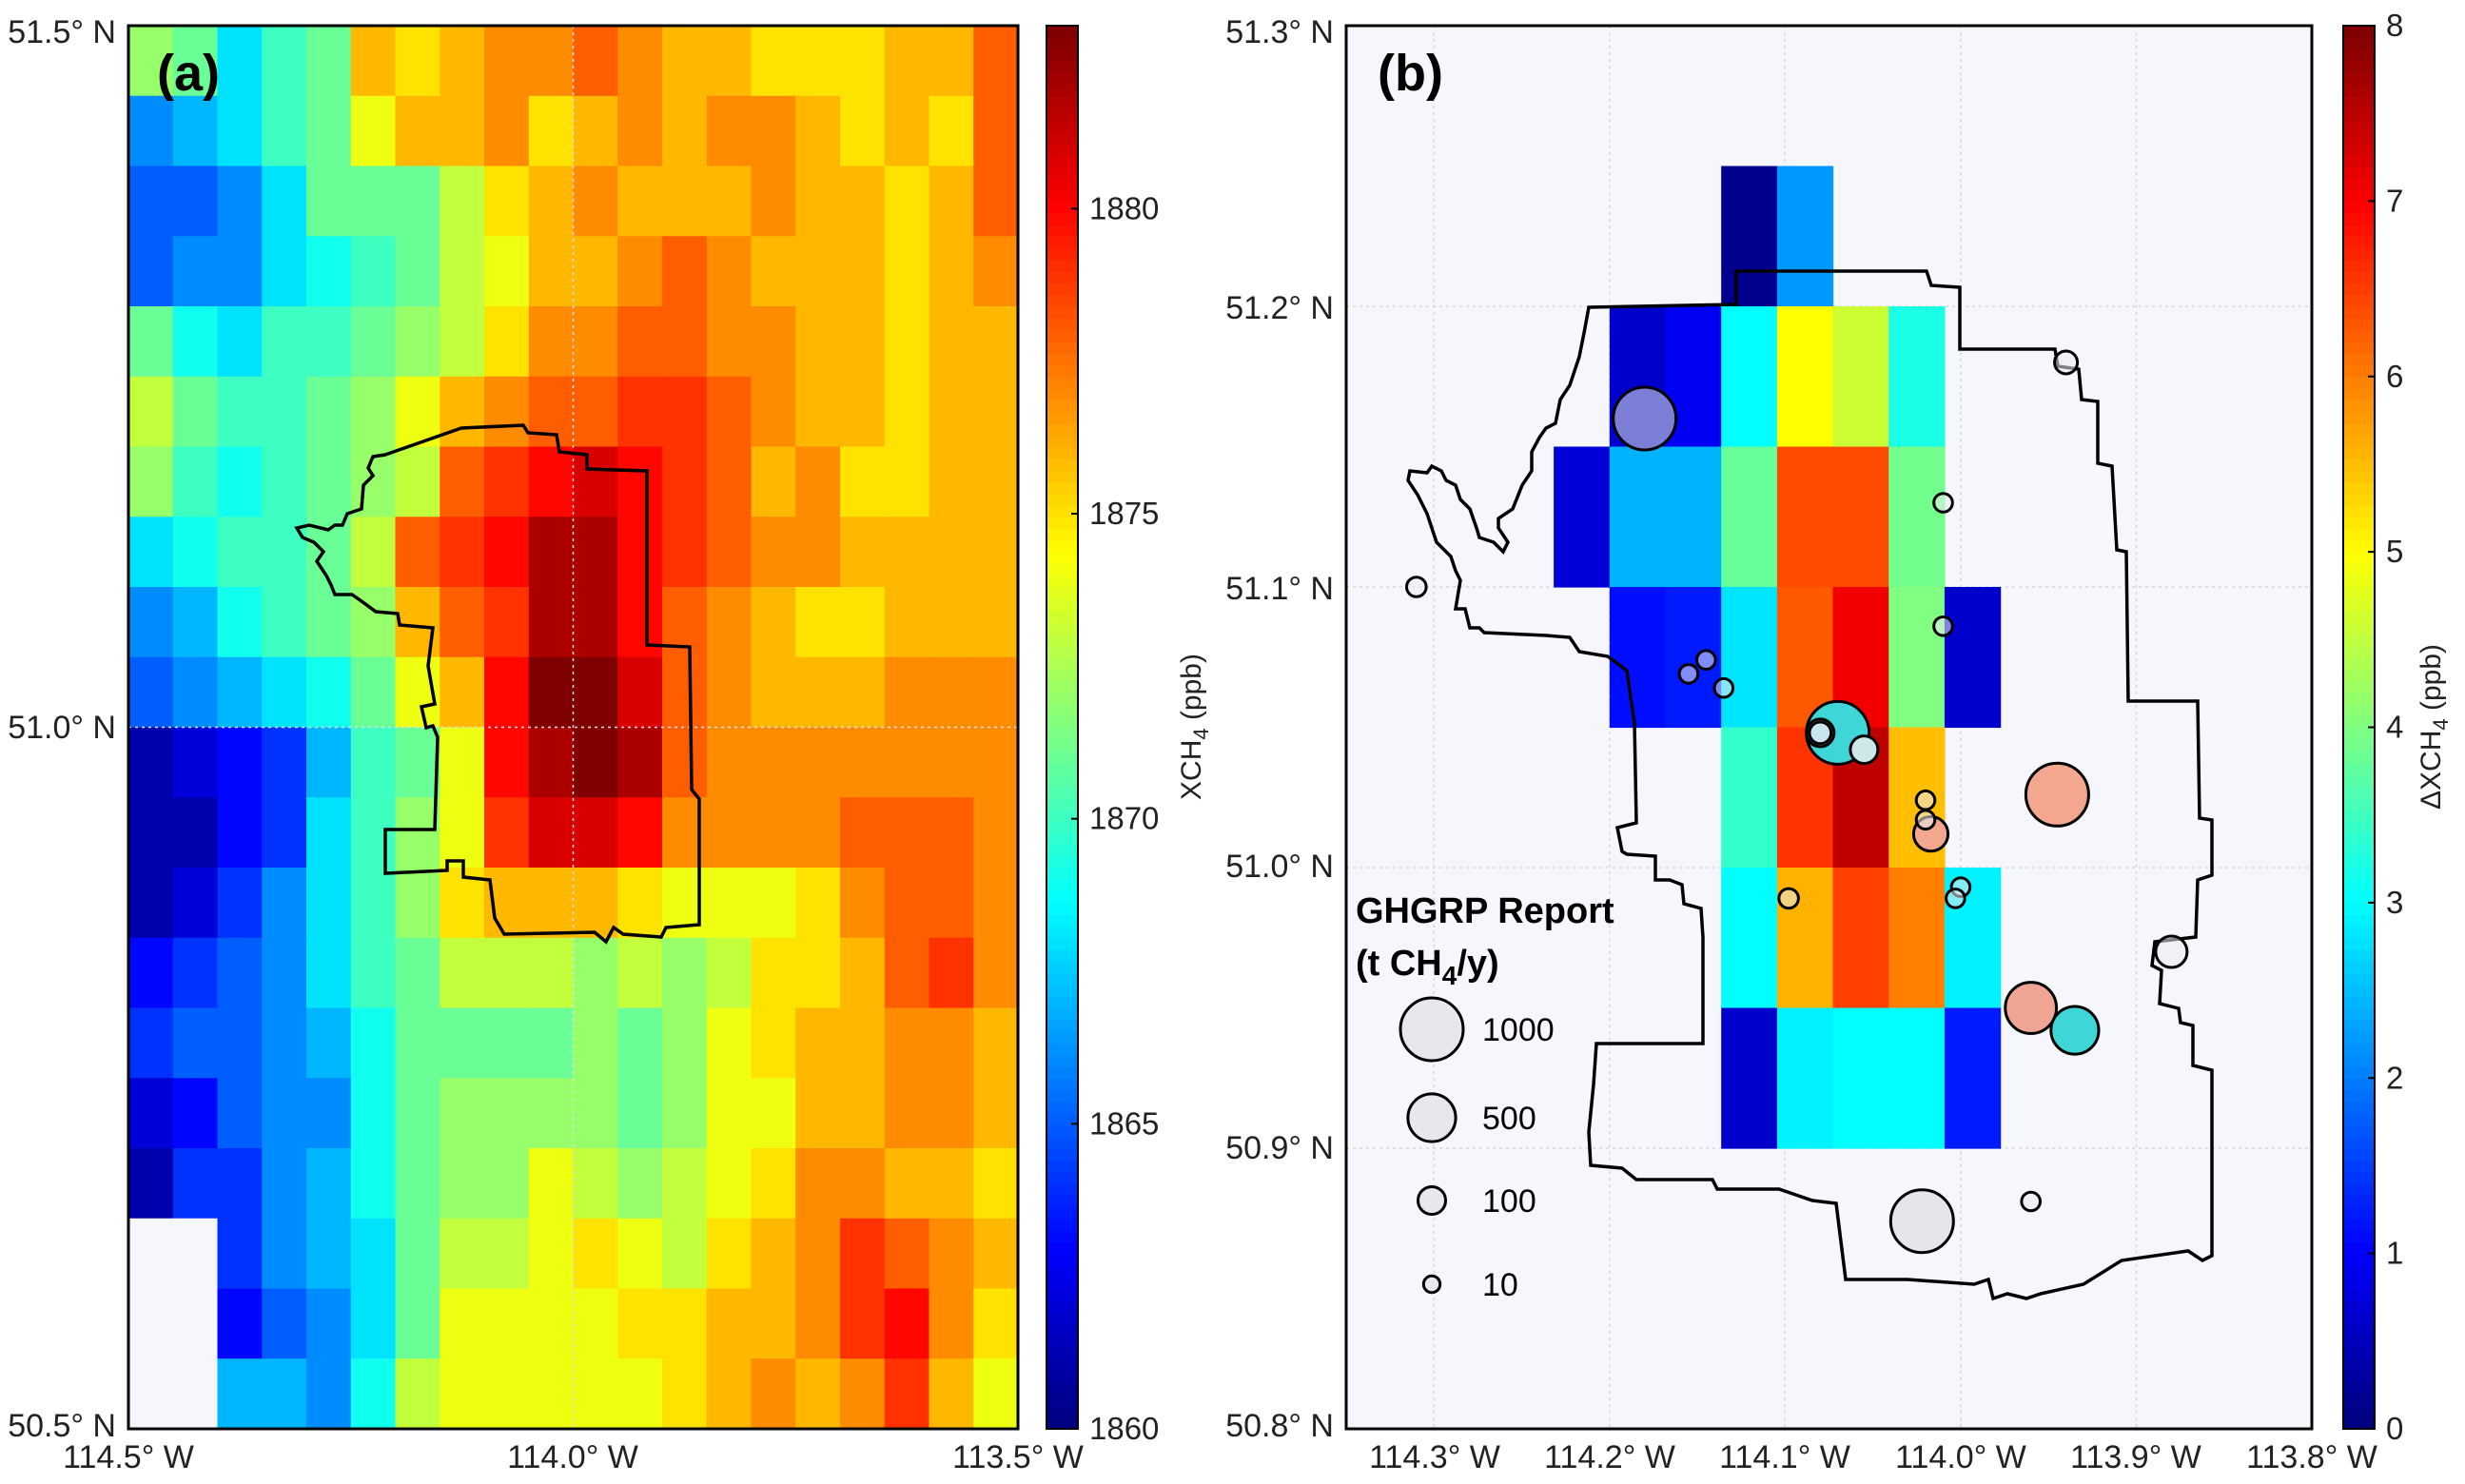 The width and height of the screenshot is (2465, 1484). What do you see at coordinates (1124, 1428) in the screenshot?
I see `colorbar-tick-label: 1860` at bounding box center [1124, 1428].